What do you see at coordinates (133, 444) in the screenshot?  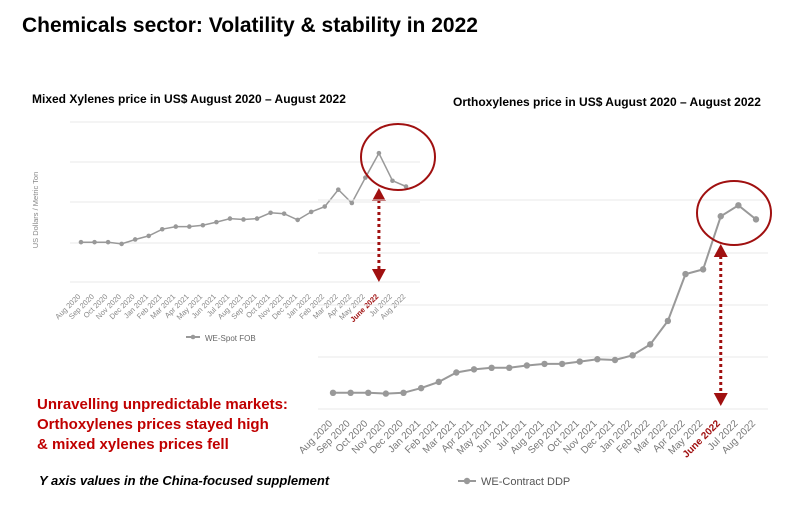 I see `note-line-3: & mixed xylenes prices fell` at bounding box center [133, 444].